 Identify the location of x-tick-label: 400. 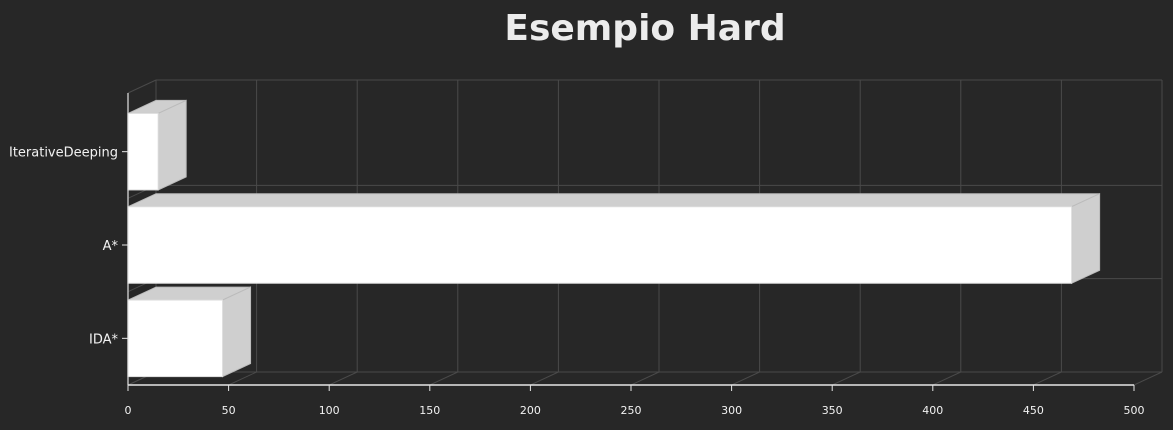
(932, 410).